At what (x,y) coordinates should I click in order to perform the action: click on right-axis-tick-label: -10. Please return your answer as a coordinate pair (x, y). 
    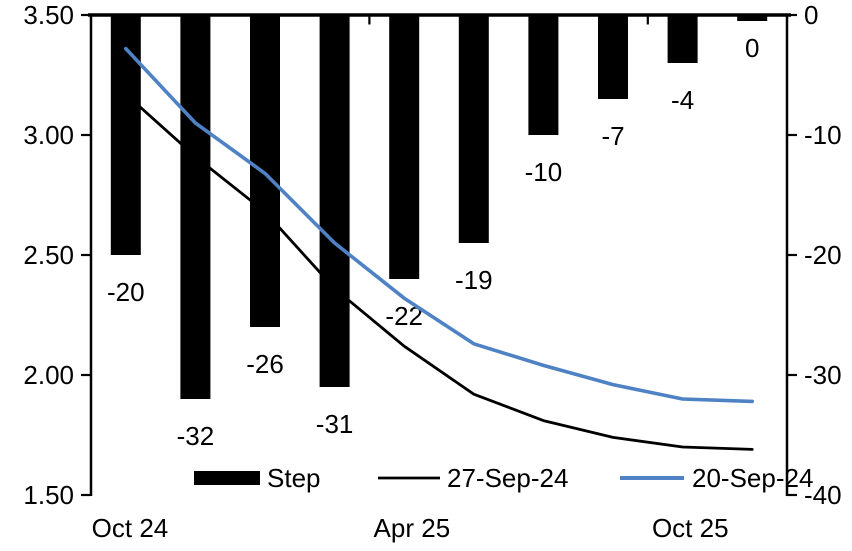
    Looking at the image, I should click on (823, 135).